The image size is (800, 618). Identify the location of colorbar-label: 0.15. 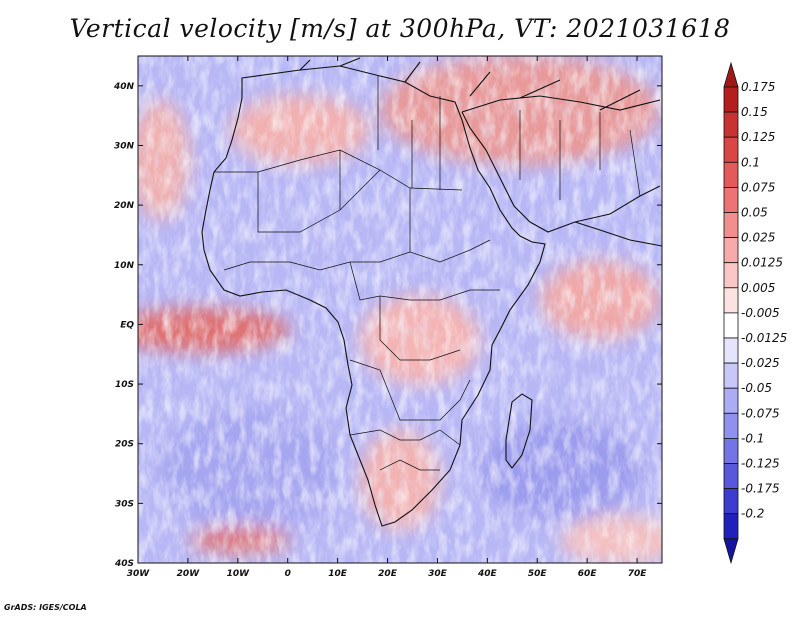
(754, 112).